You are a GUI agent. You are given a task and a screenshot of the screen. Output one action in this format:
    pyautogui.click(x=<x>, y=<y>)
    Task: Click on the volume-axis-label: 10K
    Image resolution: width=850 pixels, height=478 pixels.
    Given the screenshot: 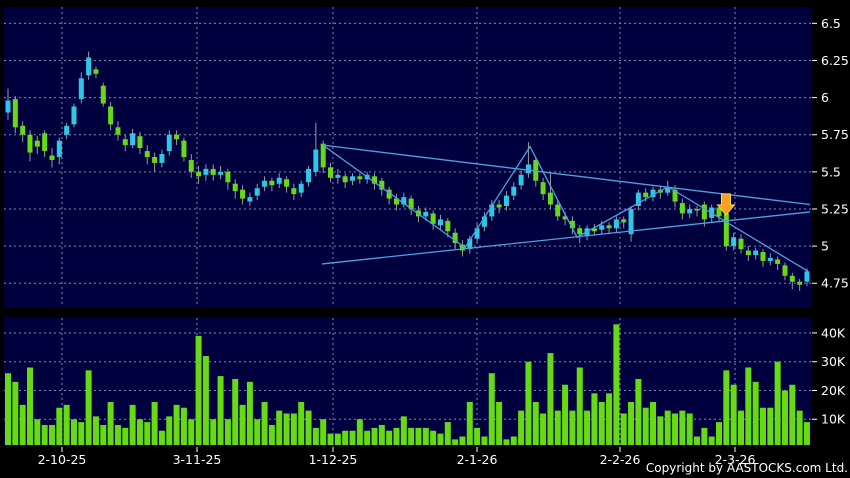 What is the action you would take?
    pyautogui.click(x=833, y=419)
    